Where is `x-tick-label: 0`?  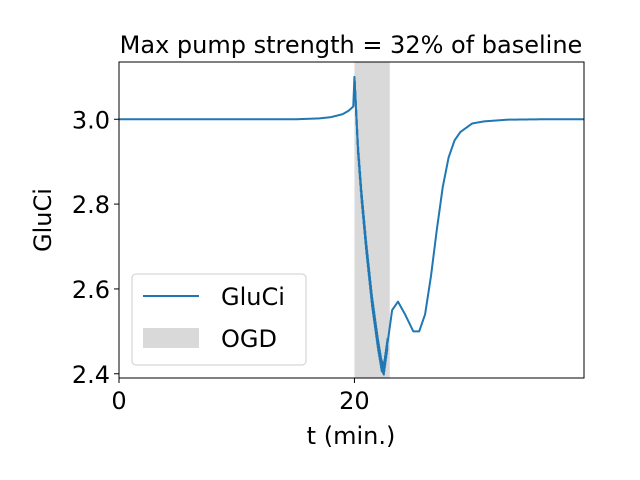
x-tick-label: 0 is located at coordinates (118, 401).